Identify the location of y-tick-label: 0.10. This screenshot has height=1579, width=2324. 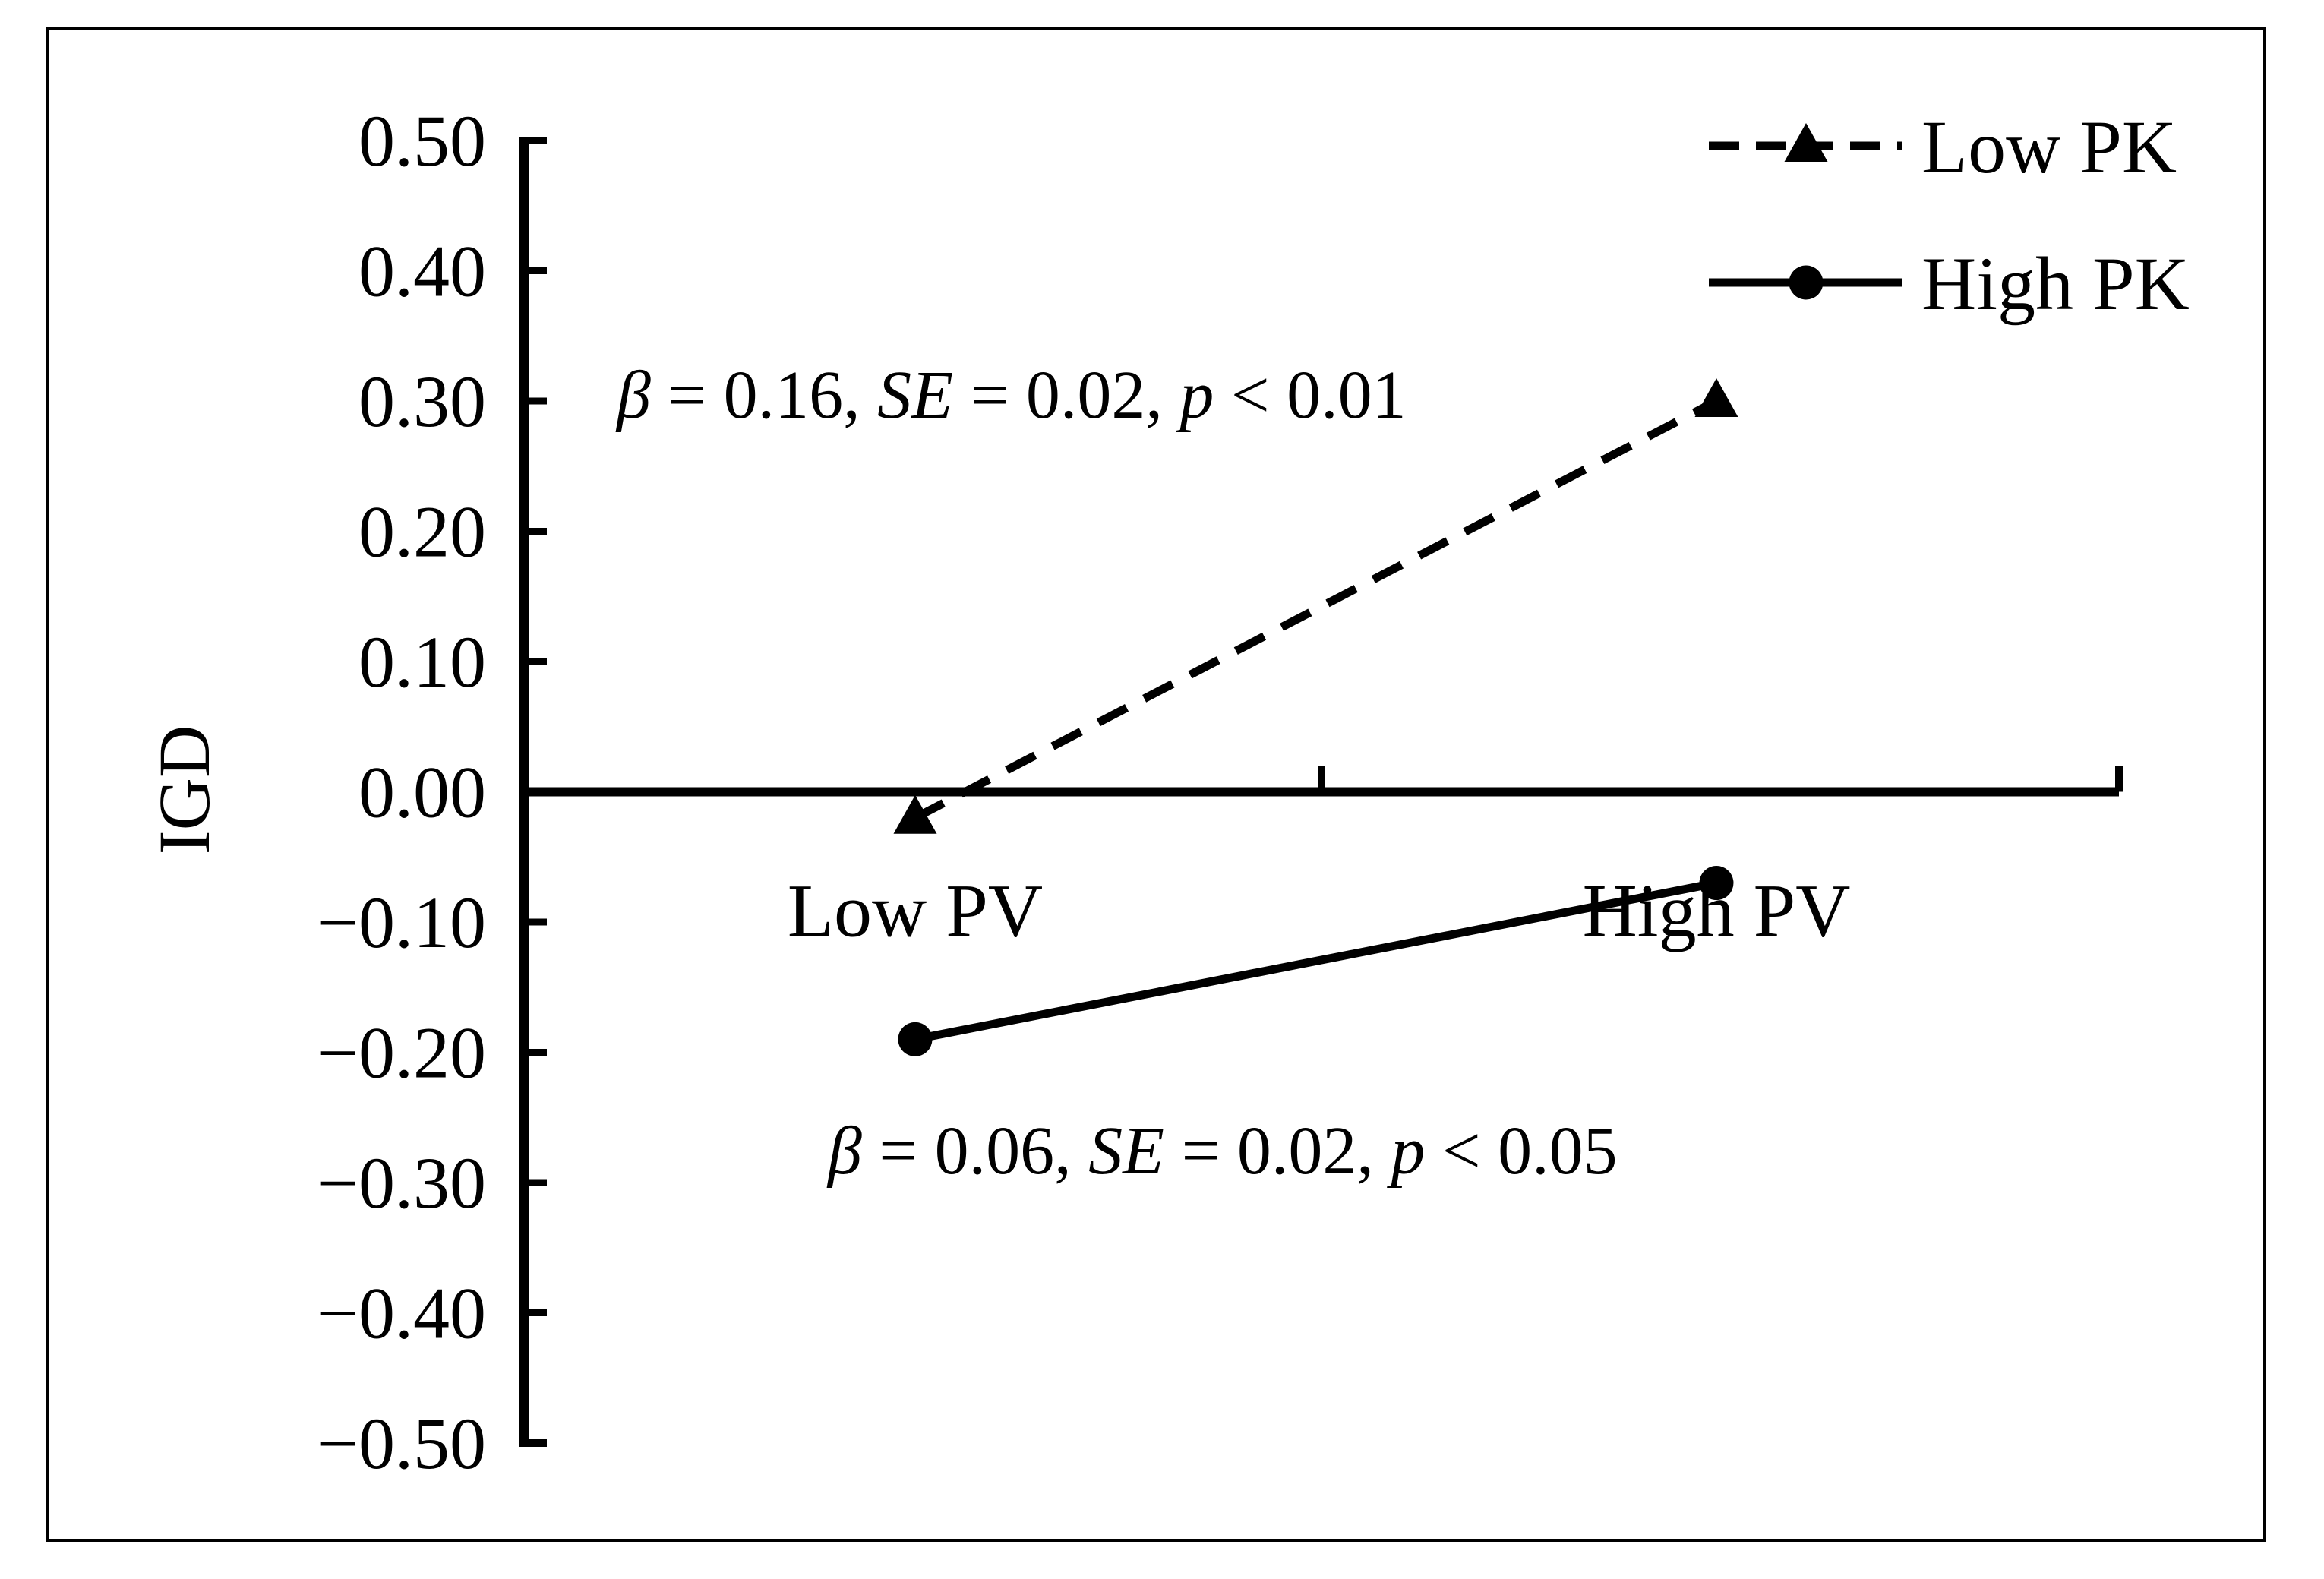
(422, 662).